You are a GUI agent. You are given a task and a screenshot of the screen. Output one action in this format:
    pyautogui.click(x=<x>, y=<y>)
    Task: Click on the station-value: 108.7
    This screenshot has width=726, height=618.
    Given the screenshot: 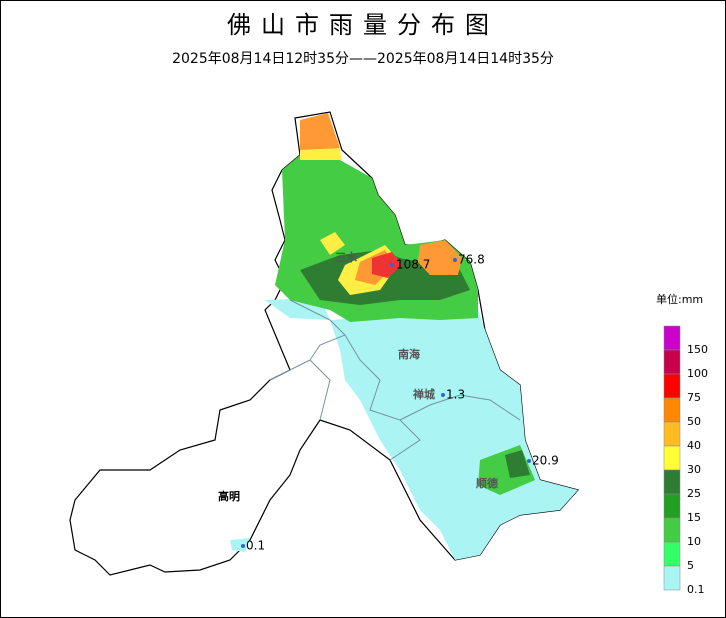 What is the action you would take?
    pyautogui.click(x=413, y=265)
    